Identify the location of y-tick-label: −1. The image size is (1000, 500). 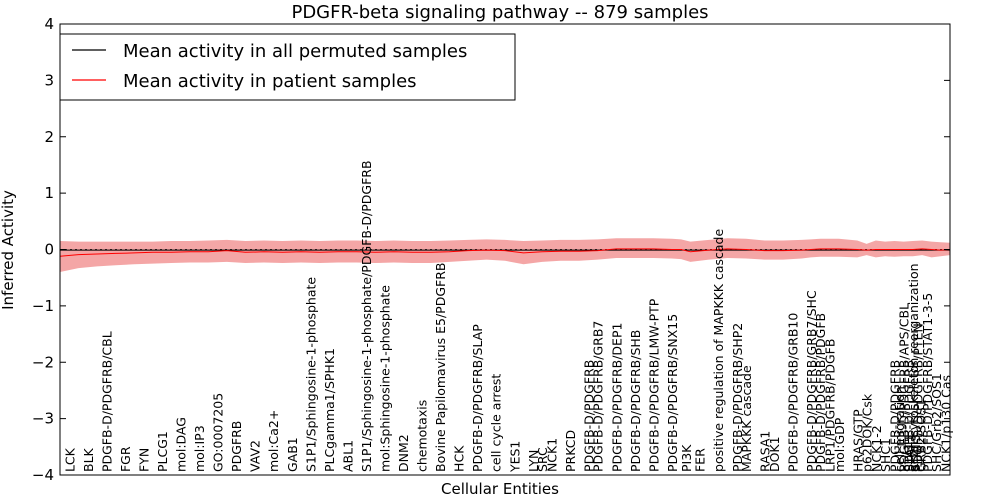
(43, 306).